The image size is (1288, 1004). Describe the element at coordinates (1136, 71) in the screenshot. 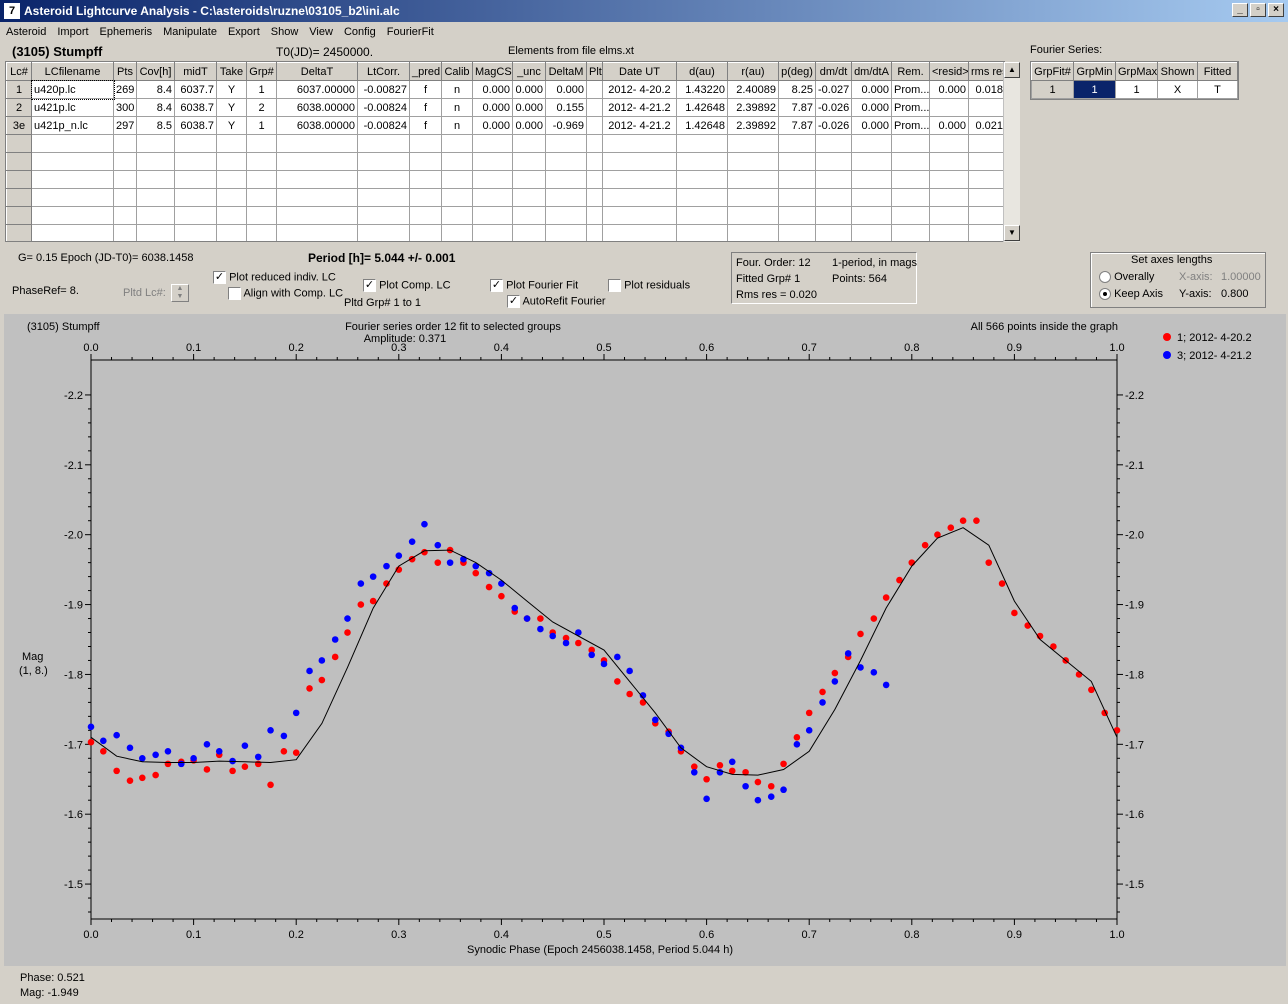

I see `fourier-column-header: GrpMax` at that location.